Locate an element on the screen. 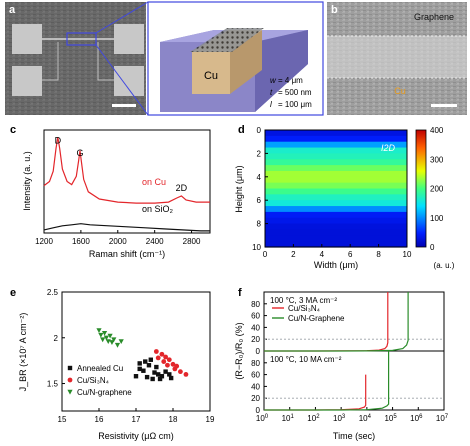 The image size is (470, 446). pad-top-left is located at coordinates (27, 39).